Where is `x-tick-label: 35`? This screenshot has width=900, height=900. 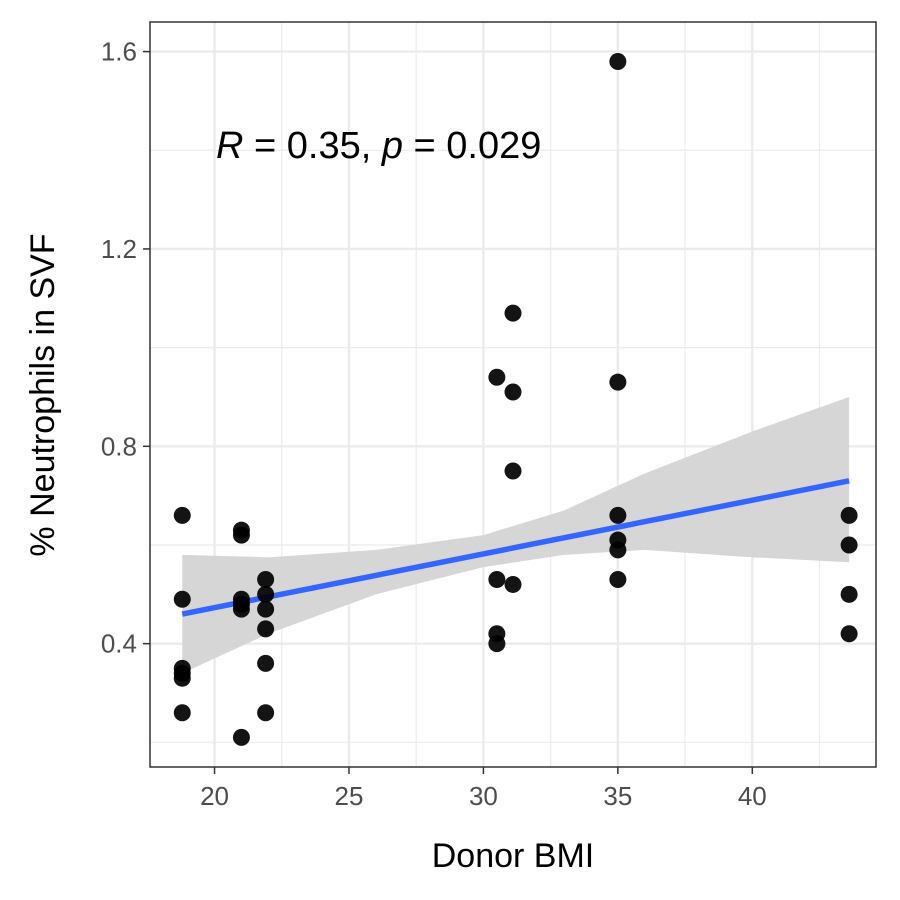 x-tick-label: 35 is located at coordinates (617, 796).